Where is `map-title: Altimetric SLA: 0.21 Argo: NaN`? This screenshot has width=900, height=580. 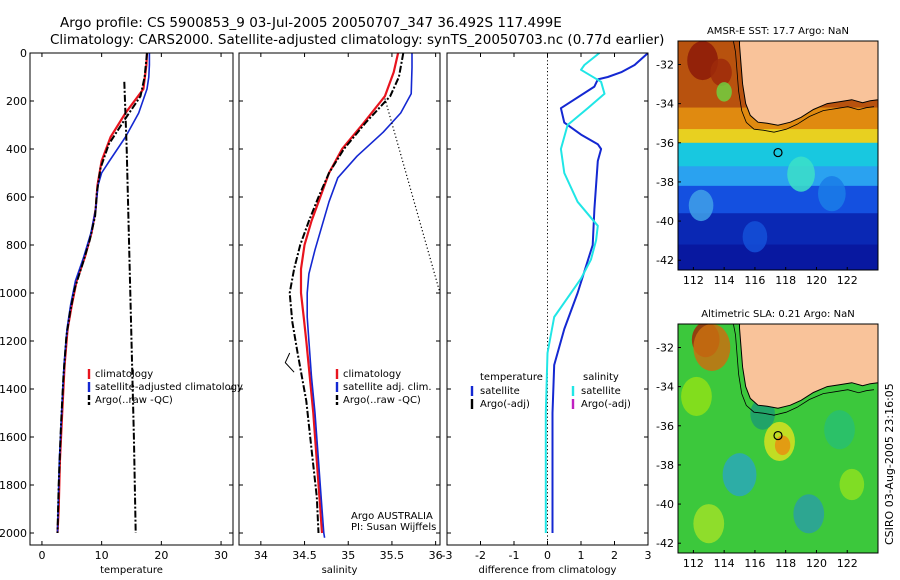
map-title: Altimetric SLA: 0.21 Argo: NaN is located at coordinates (777, 314).